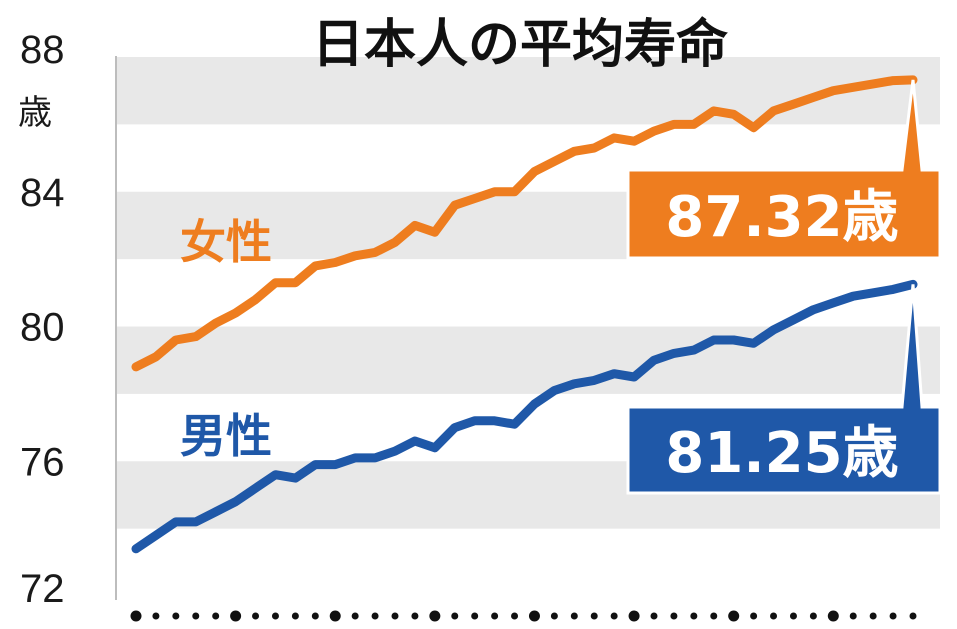  I want to click on y-axis-unit-label: 歳, so click(35, 113).